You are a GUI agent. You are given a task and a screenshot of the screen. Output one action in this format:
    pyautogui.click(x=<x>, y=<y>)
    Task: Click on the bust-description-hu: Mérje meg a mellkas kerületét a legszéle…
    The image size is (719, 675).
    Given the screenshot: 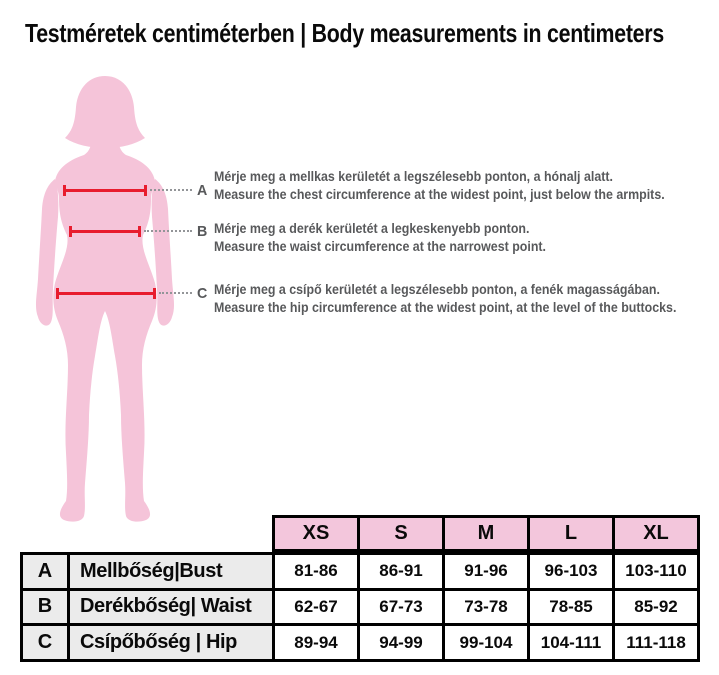 What is the action you would take?
    pyautogui.click(x=413, y=176)
    